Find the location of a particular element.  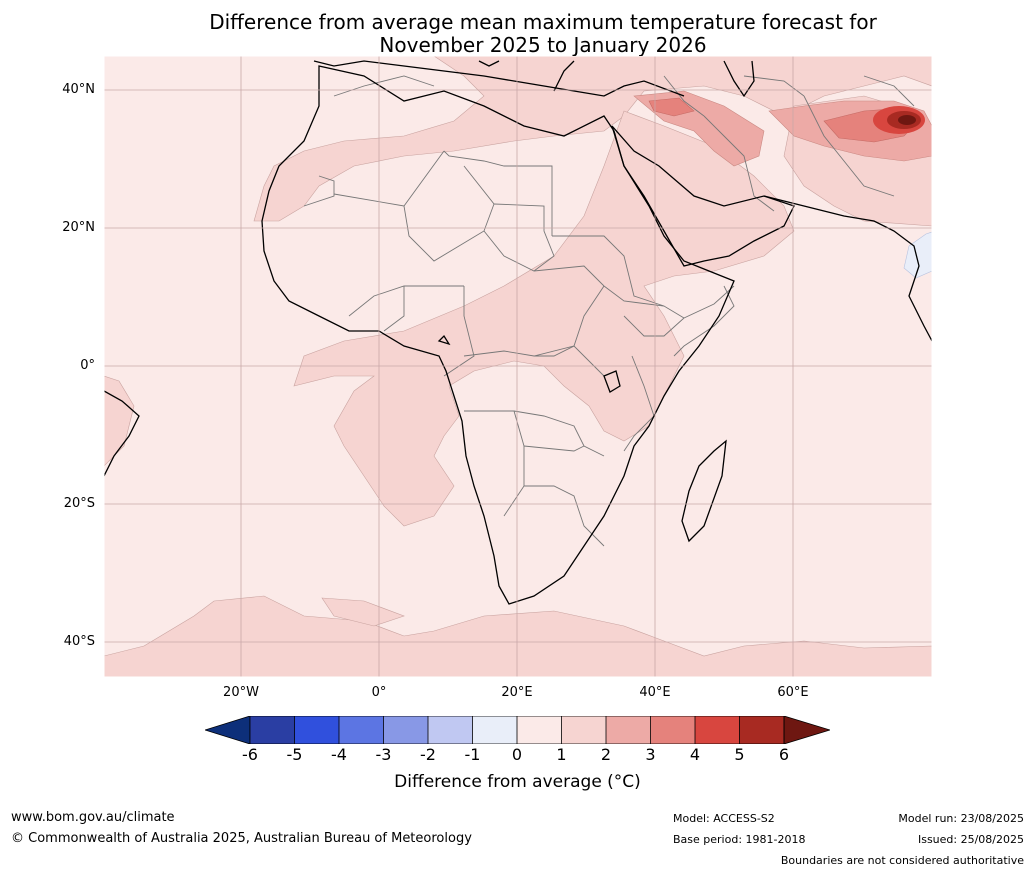

footer-model: Model: ACCESS-S2 is located at coordinates (724, 818).